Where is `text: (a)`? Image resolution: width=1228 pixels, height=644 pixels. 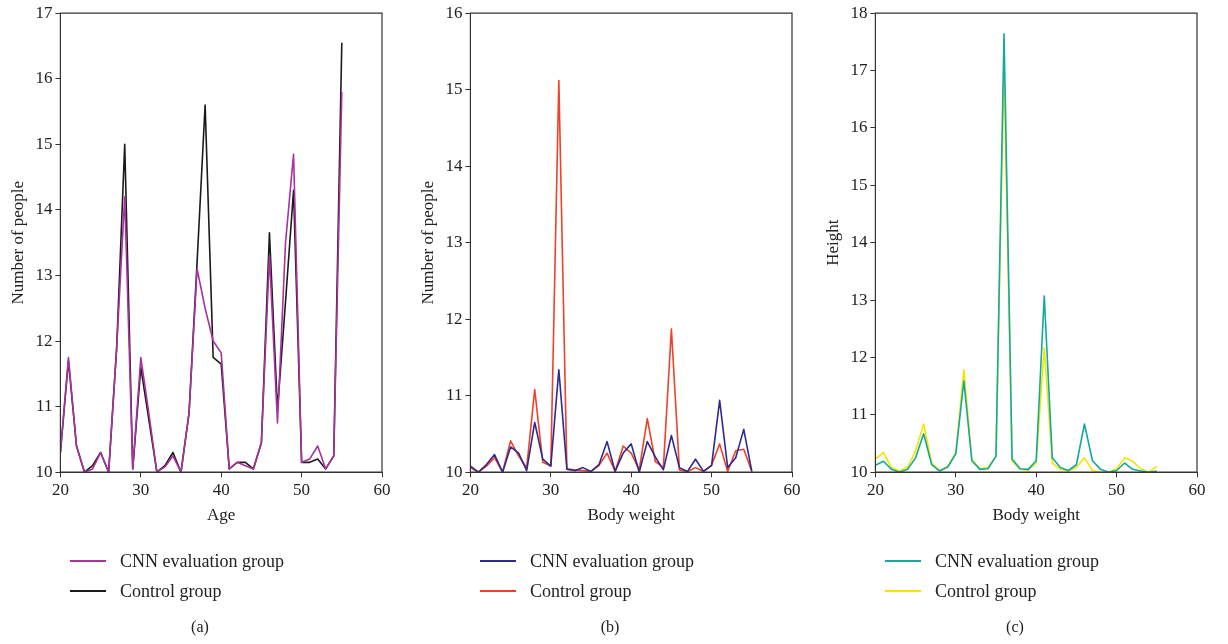
text: (a) is located at coordinates (200, 627).